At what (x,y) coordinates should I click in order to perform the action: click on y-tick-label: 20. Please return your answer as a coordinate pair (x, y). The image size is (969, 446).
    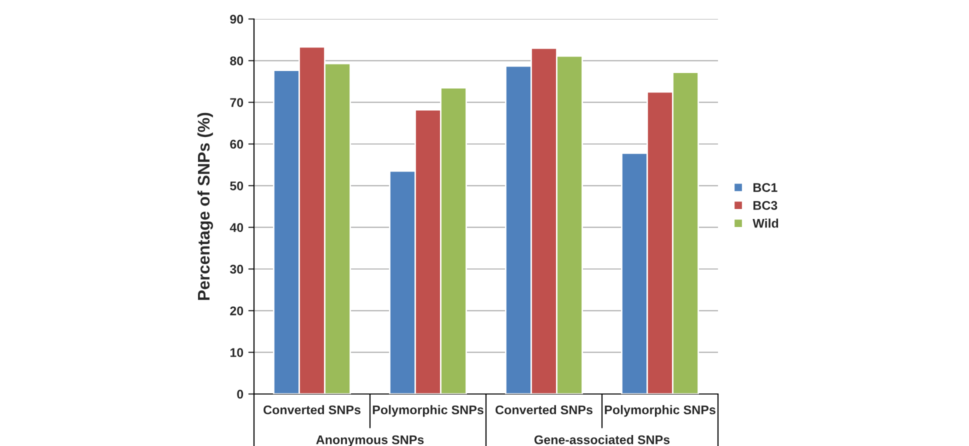
    Looking at the image, I should click on (237, 311).